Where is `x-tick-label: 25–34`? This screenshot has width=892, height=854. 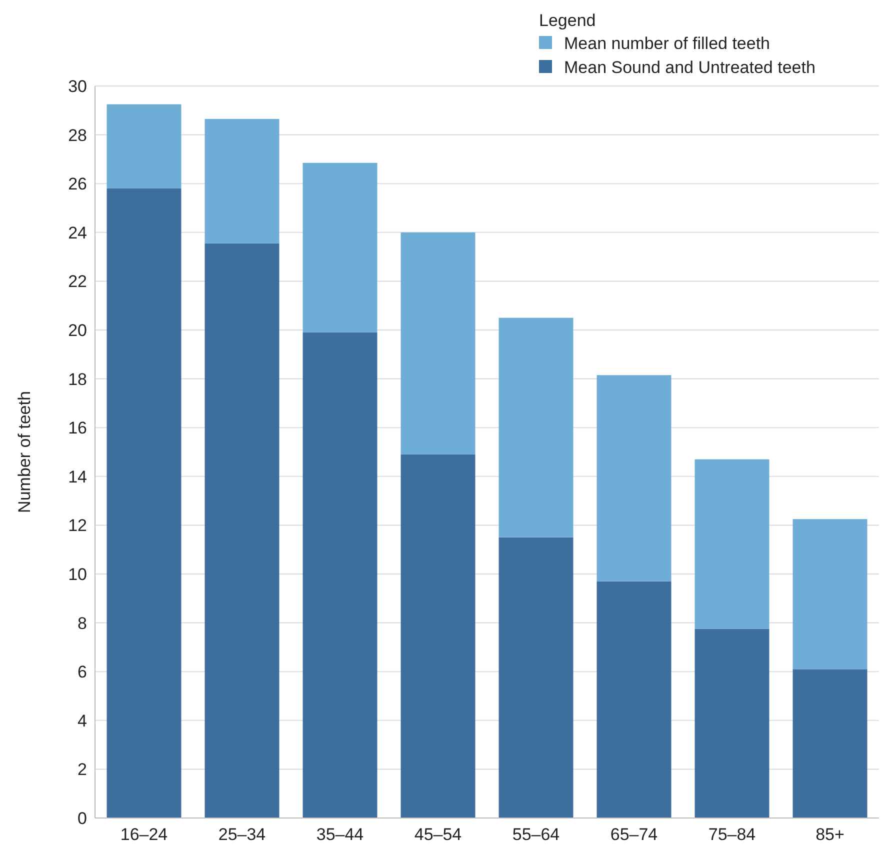 x-tick-label: 25–34 is located at coordinates (242, 834).